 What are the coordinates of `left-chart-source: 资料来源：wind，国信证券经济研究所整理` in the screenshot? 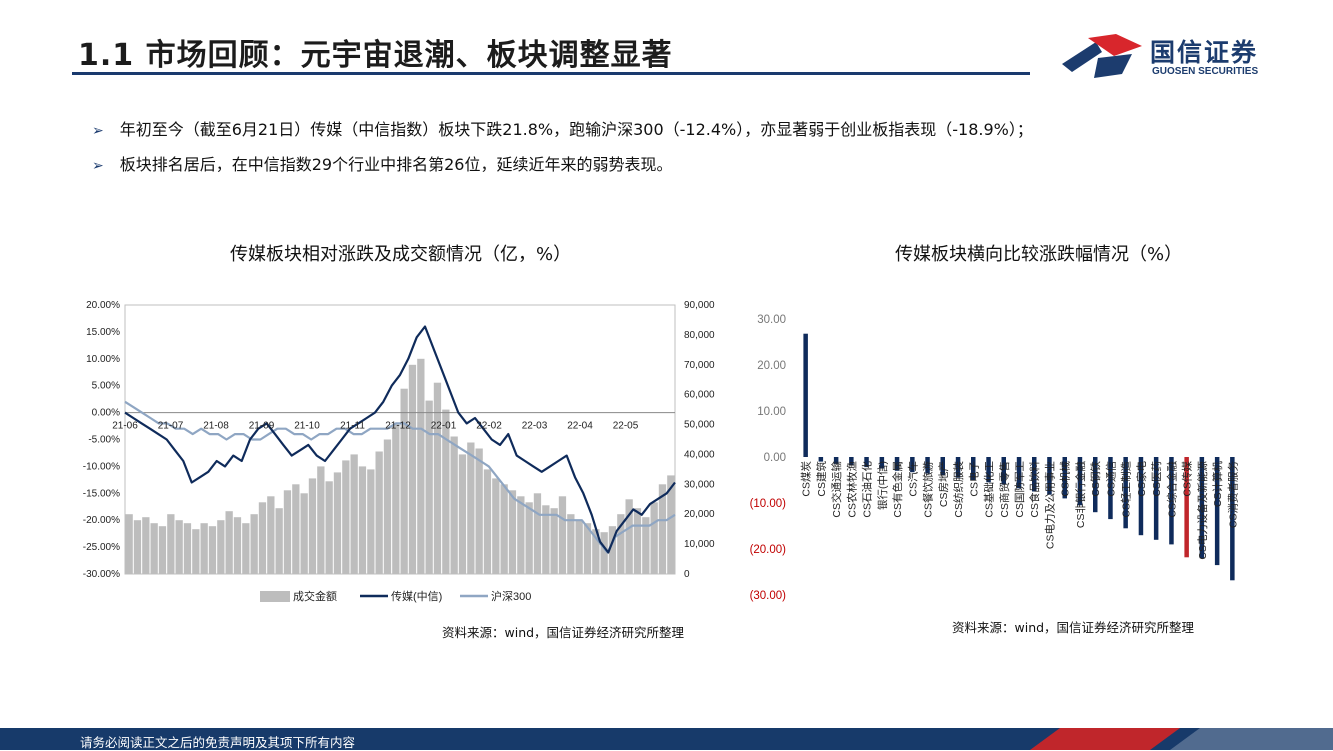 It's located at (563, 632).